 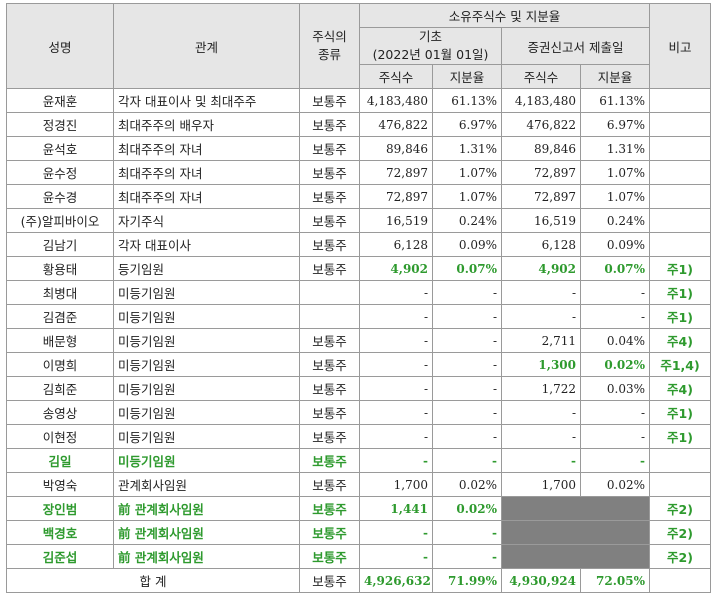 What do you see at coordinates (430, 54) in the screenshot?
I see `header-base-date: (2022년 01월 01일)` at bounding box center [430, 54].